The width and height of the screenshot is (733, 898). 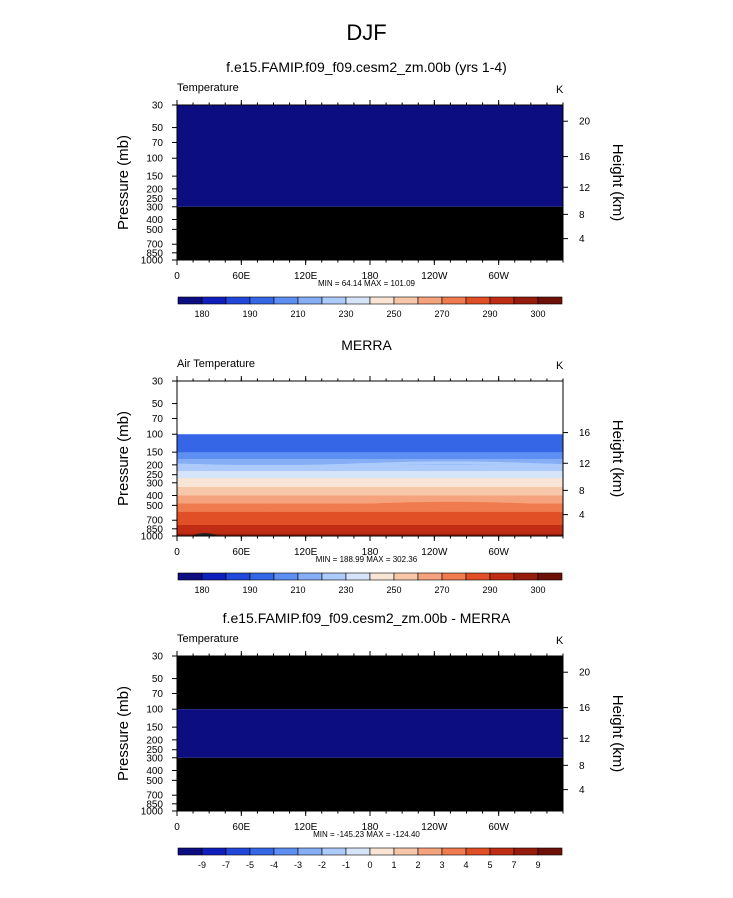 What do you see at coordinates (434, 552) in the screenshot?
I see `lon-tick-label: 120W` at bounding box center [434, 552].